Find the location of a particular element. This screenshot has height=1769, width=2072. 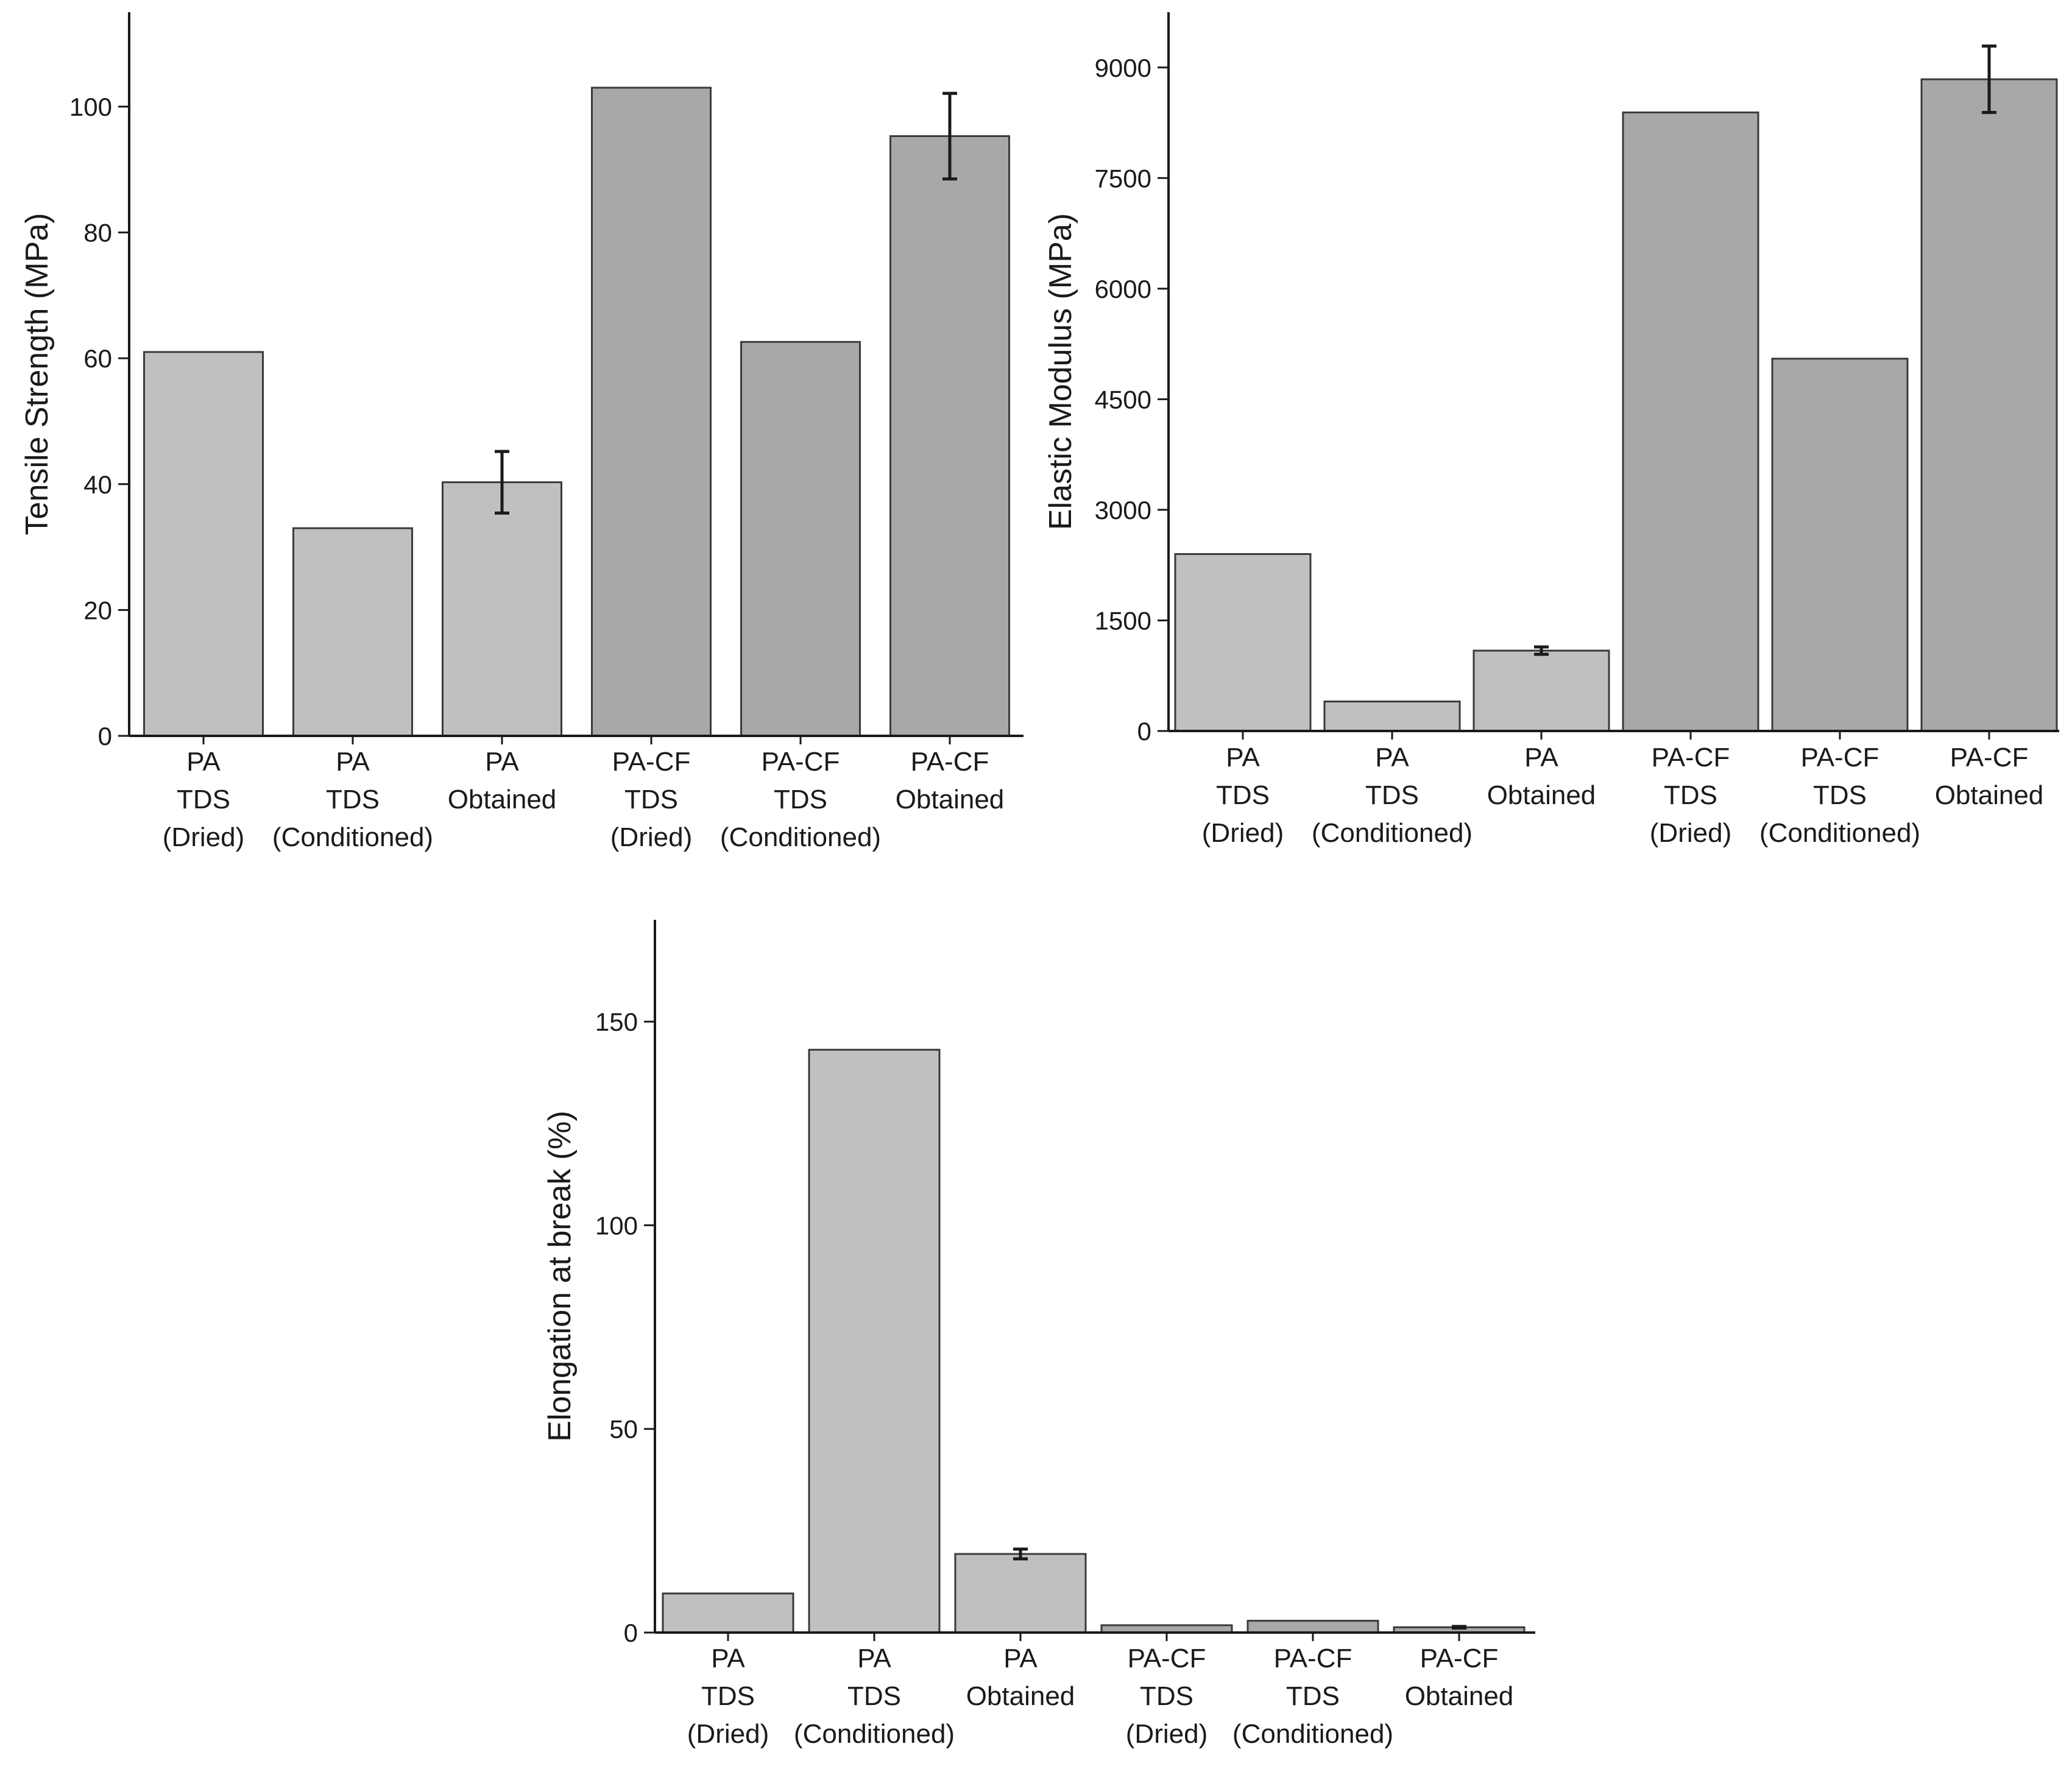

y-tick-label: 4500 is located at coordinates (1123, 400).